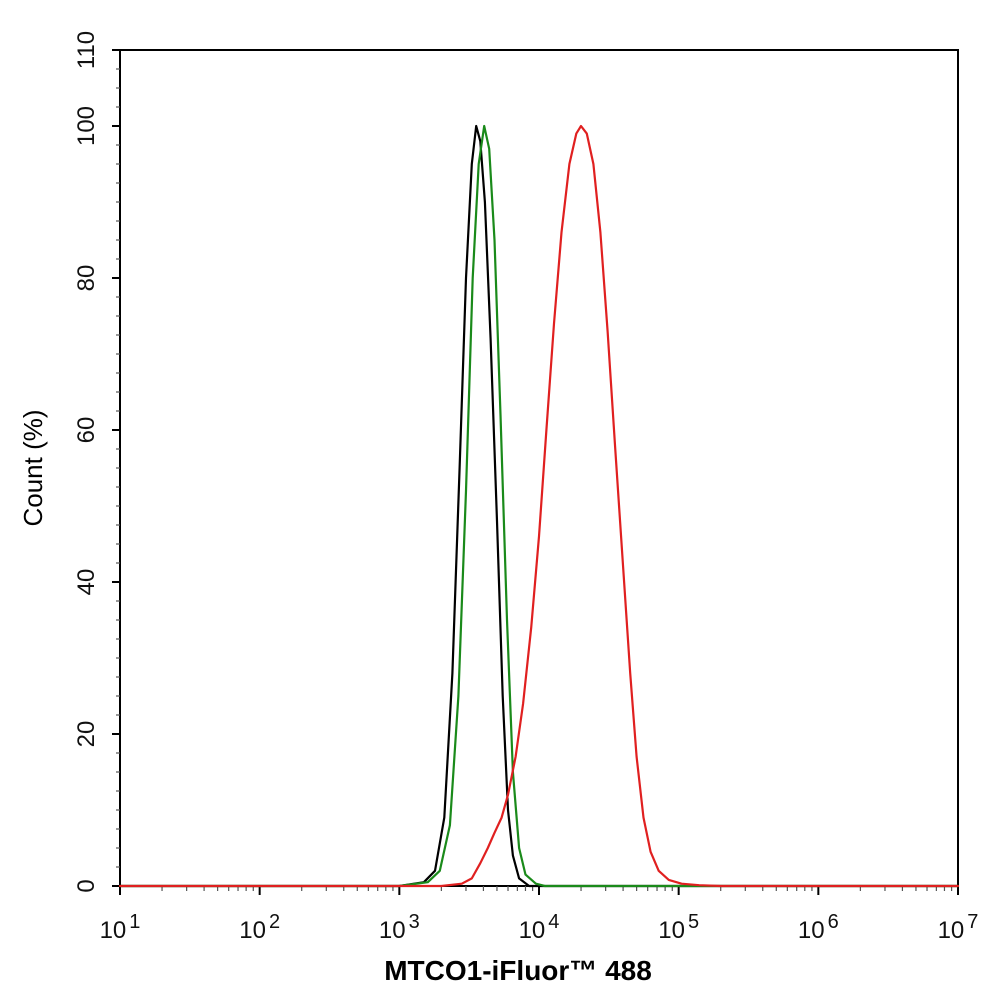 Image resolution: width=994 pixels, height=1002 pixels. What do you see at coordinates (86, 582) in the screenshot?
I see `y-tick-label: 40` at bounding box center [86, 582].